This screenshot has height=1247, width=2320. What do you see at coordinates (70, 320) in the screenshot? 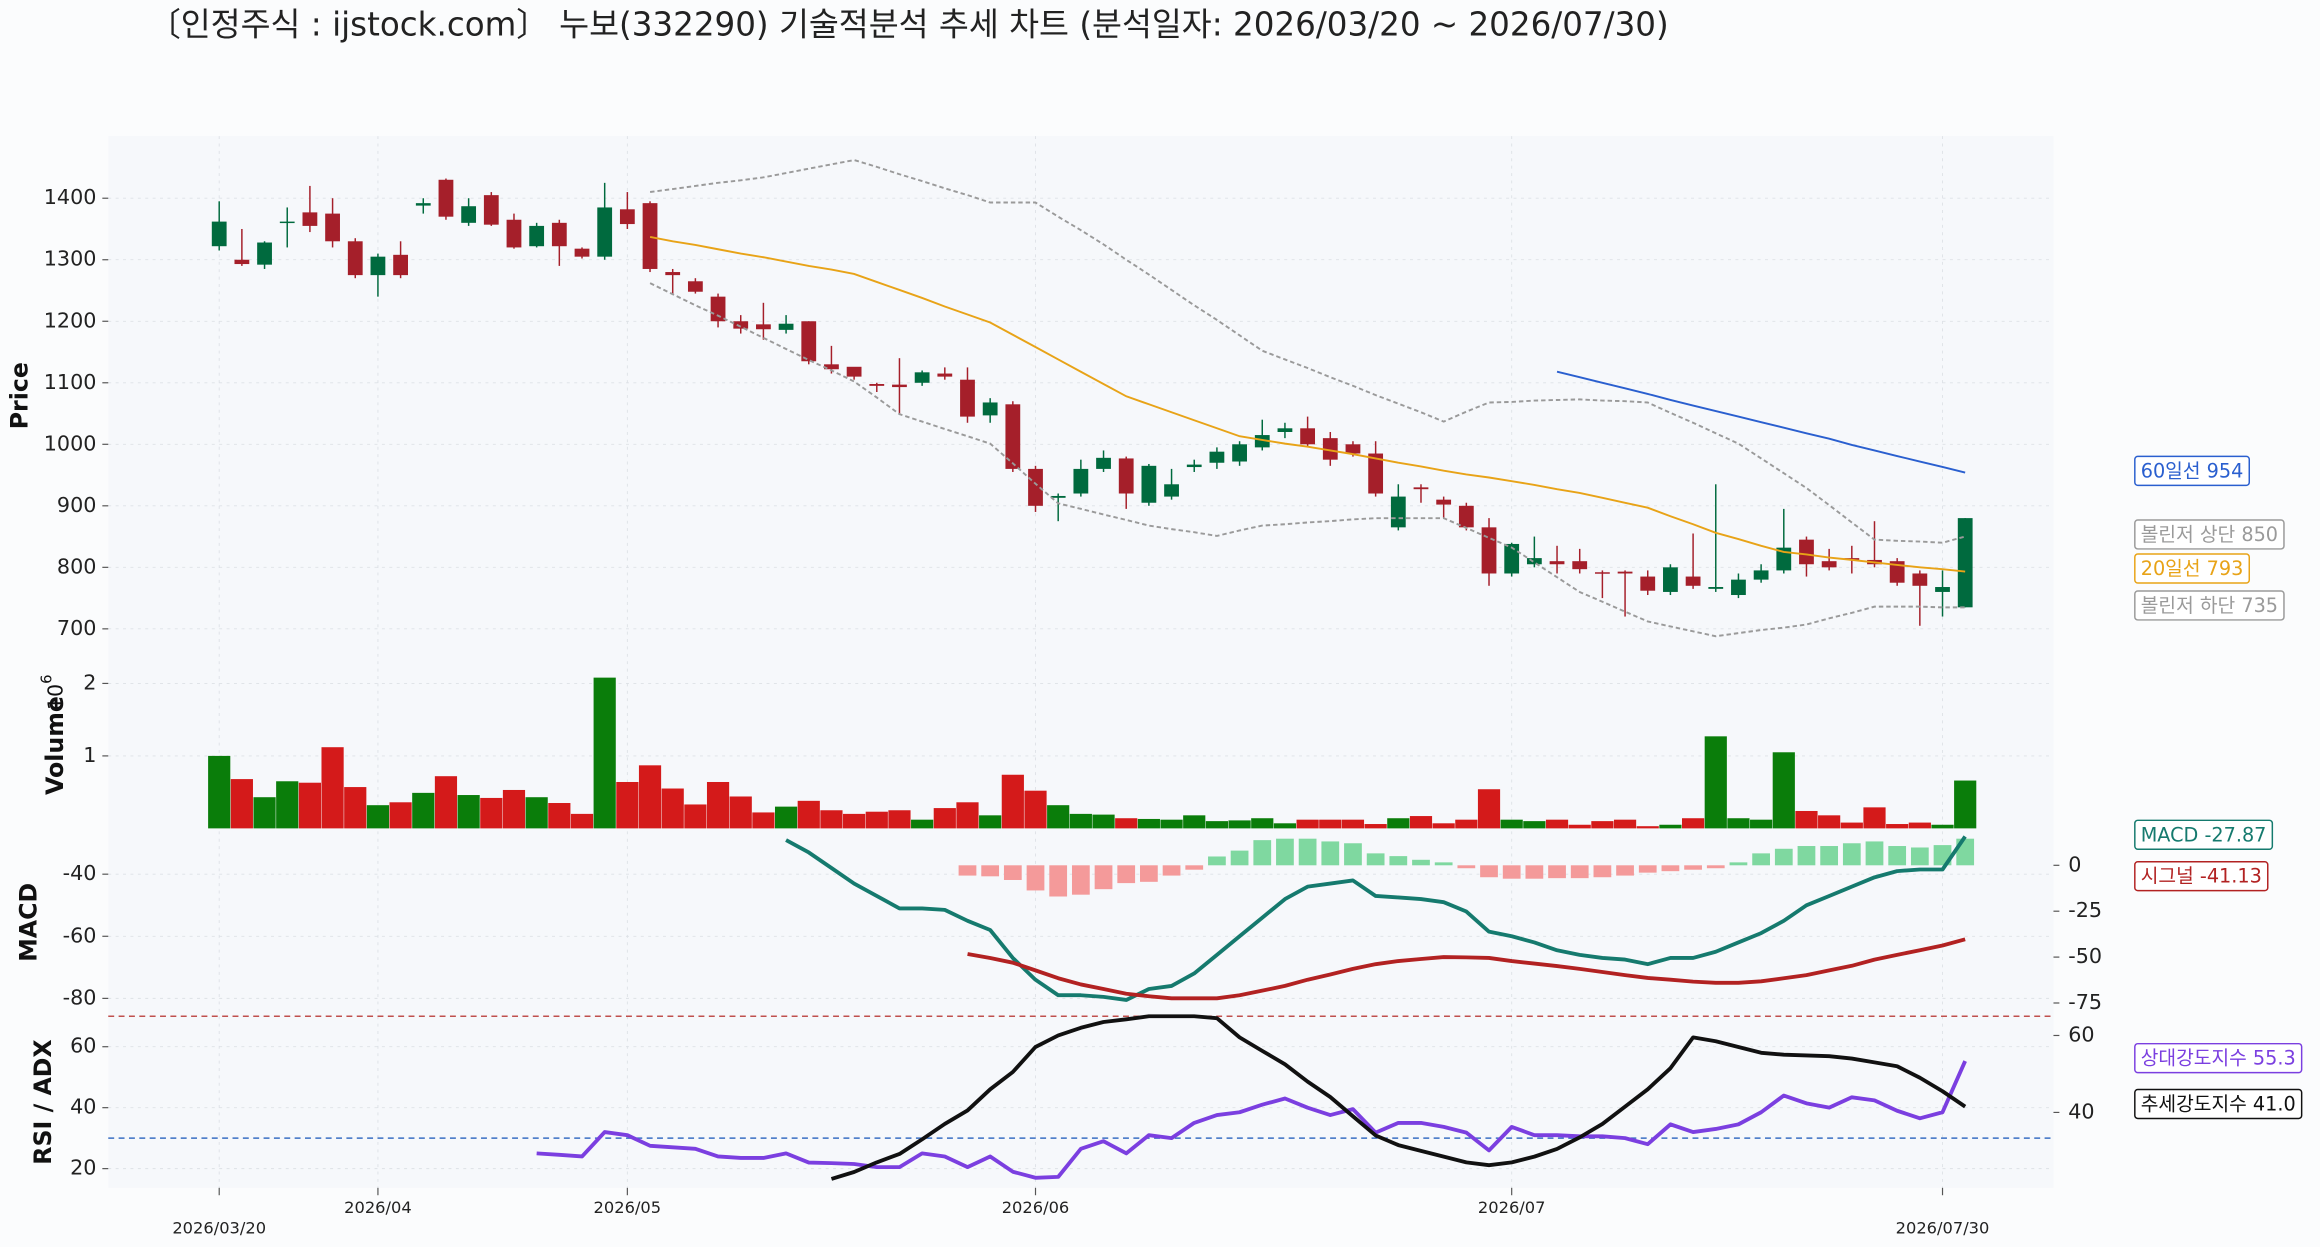
I see `y-tick-label: 1200` at bounding box center [70, 320].